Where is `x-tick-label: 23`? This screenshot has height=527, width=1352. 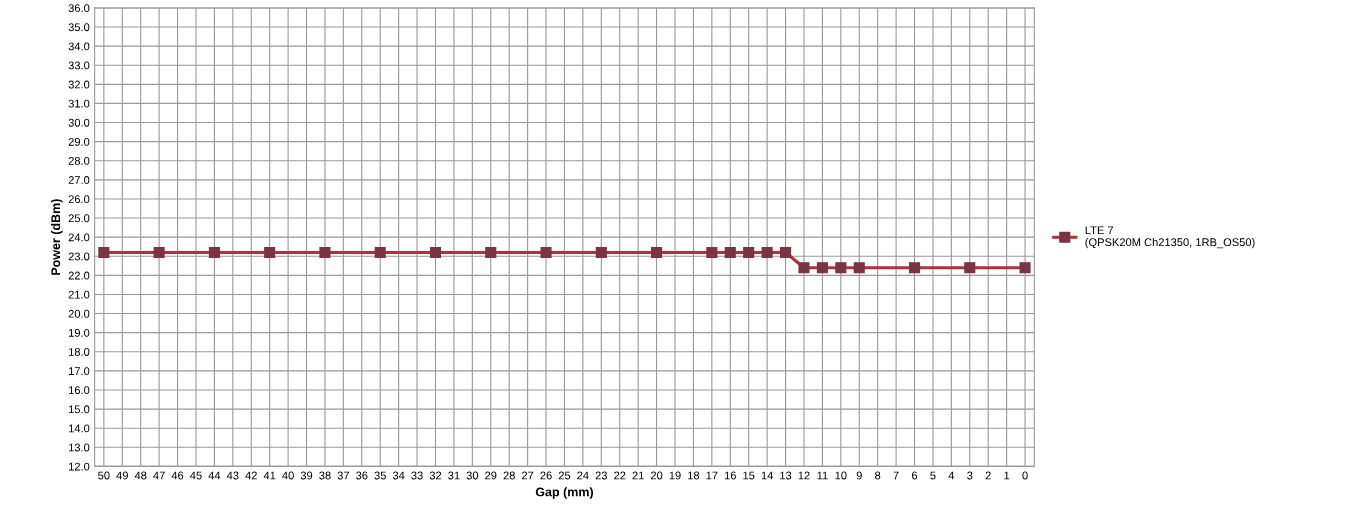 x-tick-label: 23 is located at coordinates (601, 475).